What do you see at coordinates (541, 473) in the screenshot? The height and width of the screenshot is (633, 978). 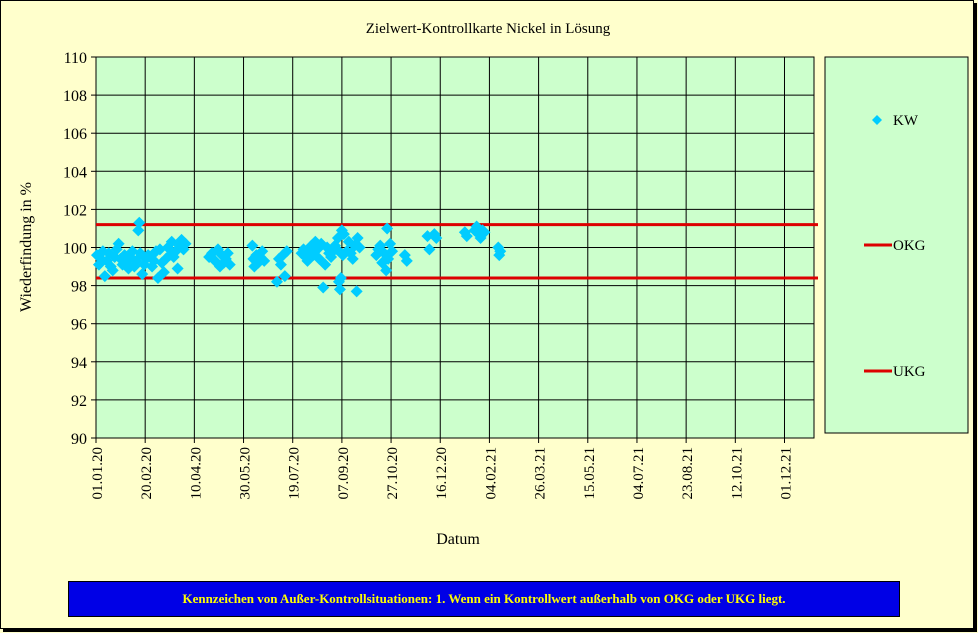 I see `x-tick-label: 26.03.21` at bounding box center [541, 473].